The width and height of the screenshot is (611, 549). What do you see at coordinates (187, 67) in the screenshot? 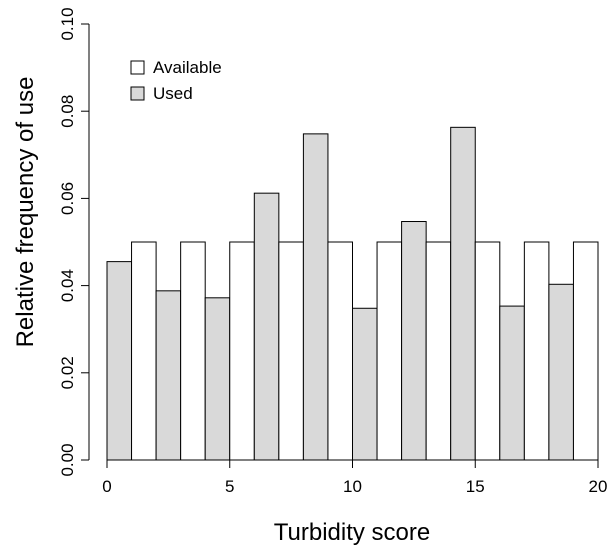
I see `legend-label-available: Available` at bounding box center [187, 67].